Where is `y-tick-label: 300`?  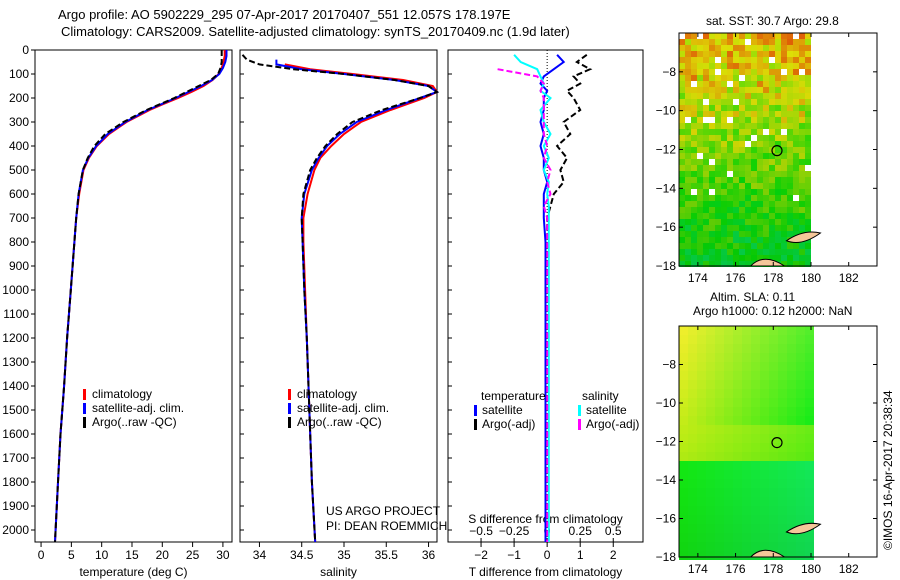 y-tick-label: 300 is located at coordinates (19, 122).